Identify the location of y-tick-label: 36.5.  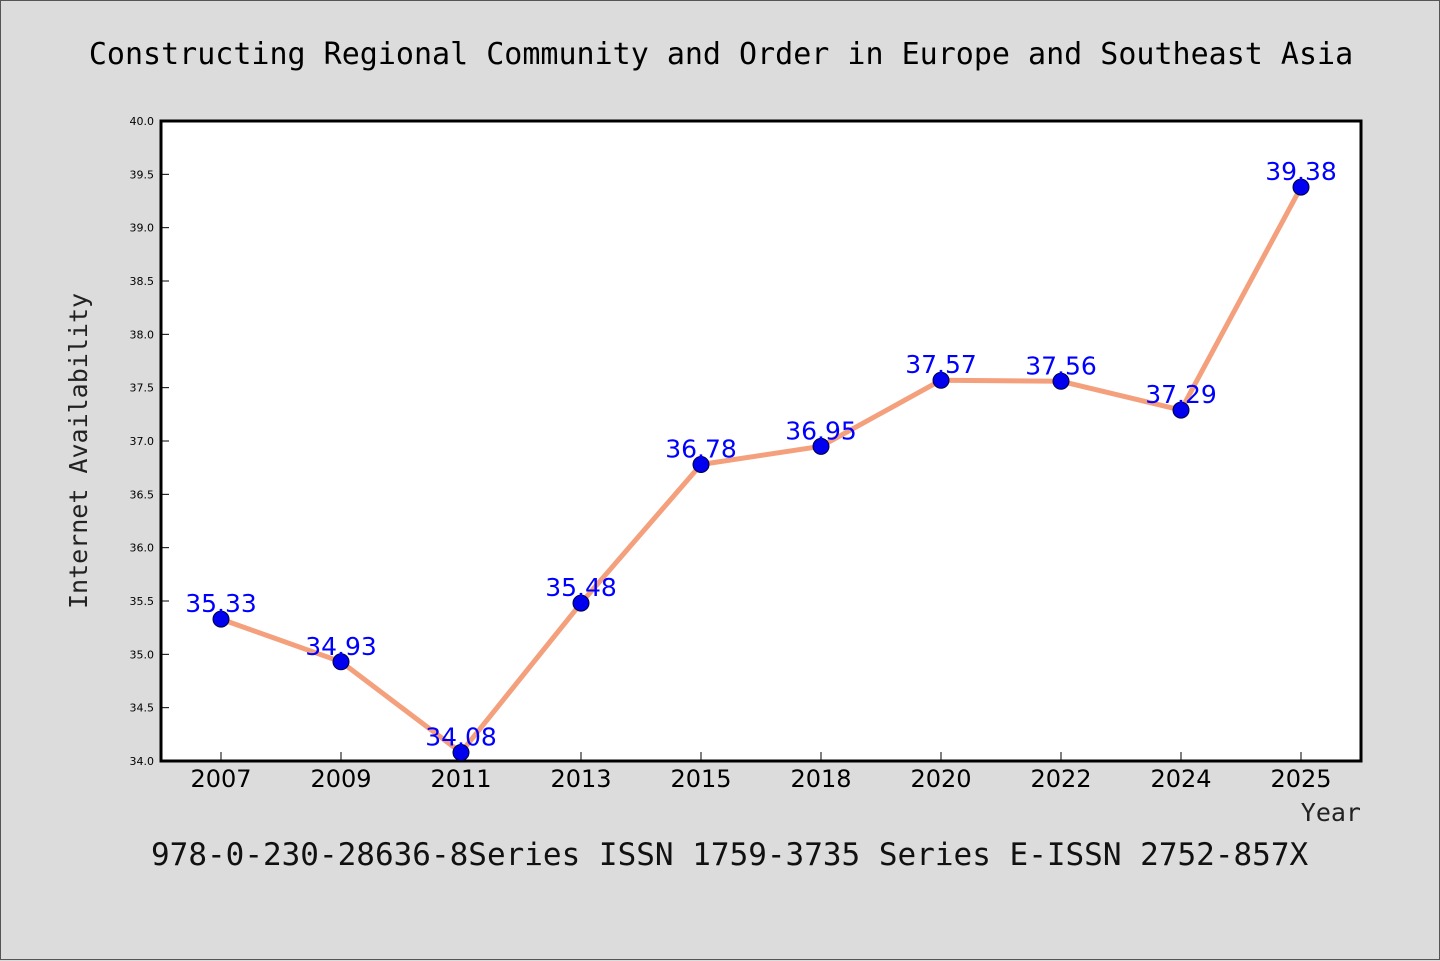
(142, 494).